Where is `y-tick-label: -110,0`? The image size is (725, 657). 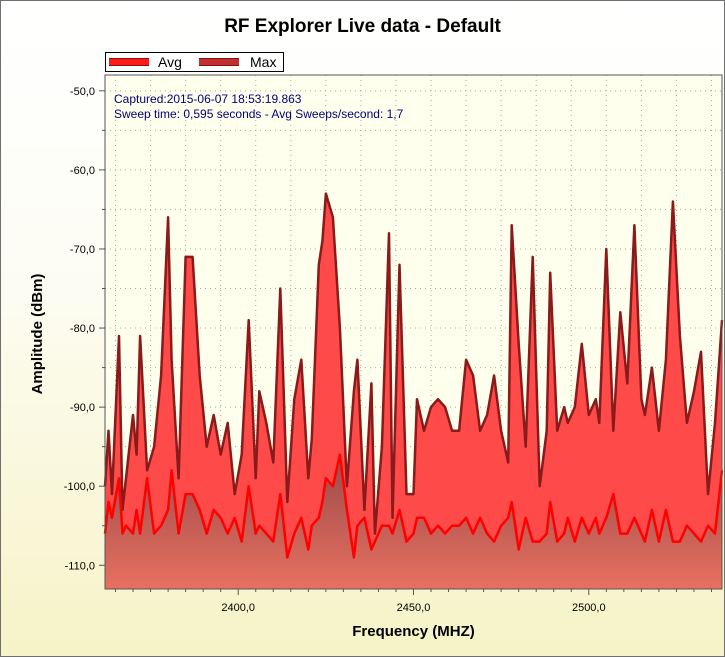
y-tick-label: -110,0 is located at coordinates (80, 566).